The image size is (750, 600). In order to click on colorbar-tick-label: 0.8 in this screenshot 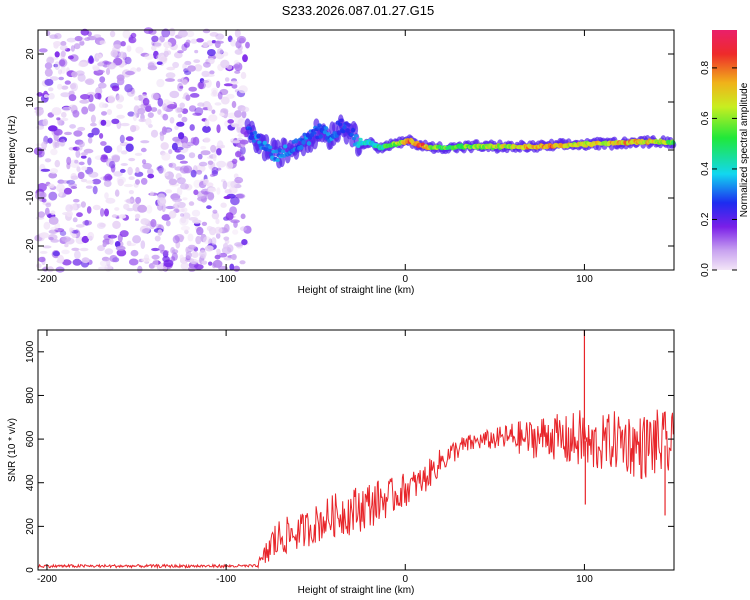, I will do `click(705, 68)`.